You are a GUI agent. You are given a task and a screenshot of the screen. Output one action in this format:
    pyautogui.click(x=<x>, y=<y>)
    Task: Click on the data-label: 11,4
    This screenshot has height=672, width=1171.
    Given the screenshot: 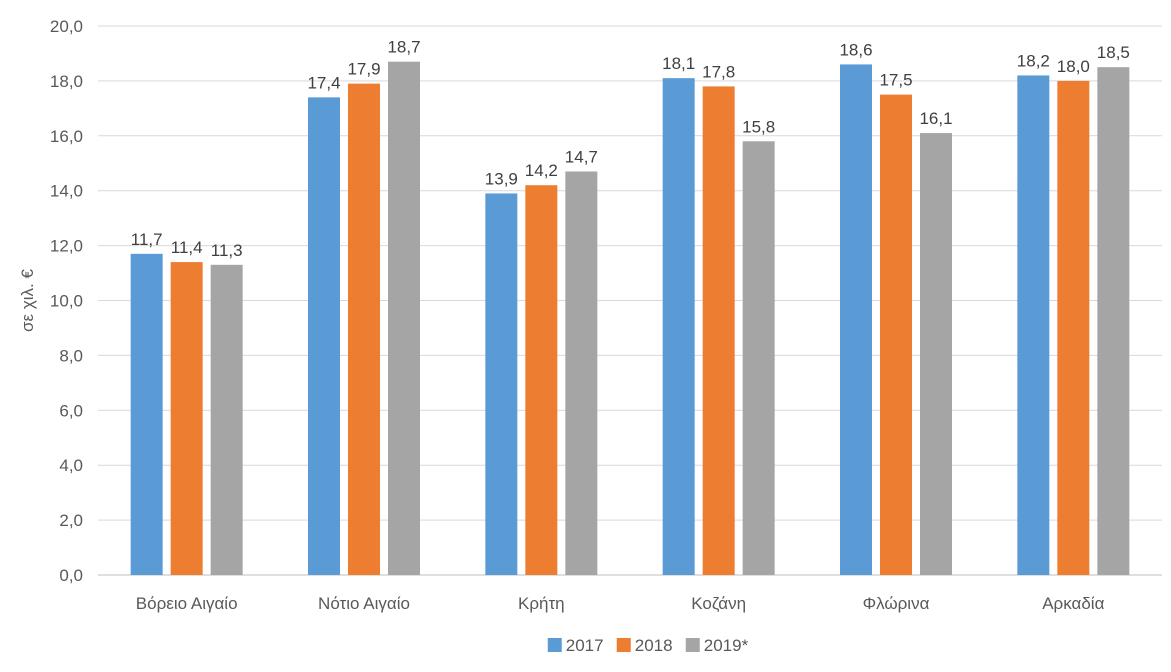 What is the action you would take?
    pyautogui.click(x=187, y=247)
    